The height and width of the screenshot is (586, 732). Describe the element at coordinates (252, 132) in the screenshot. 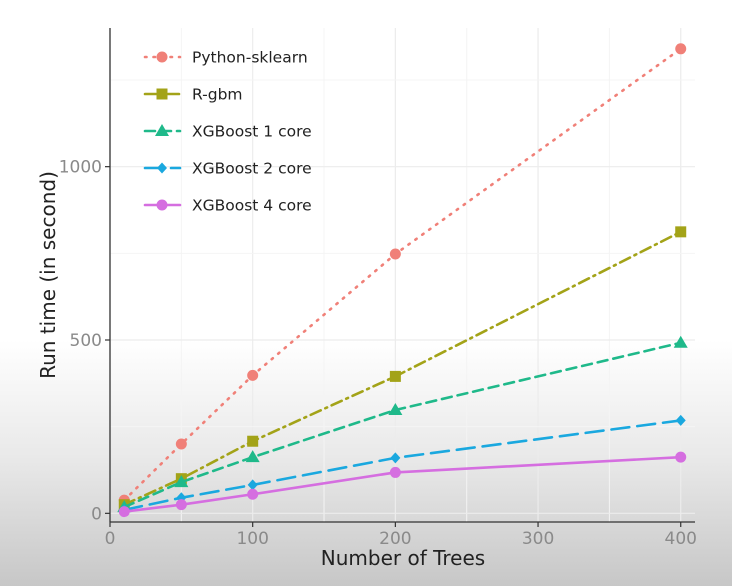

I see `legend-label: XGBoost 1 core` at that location.